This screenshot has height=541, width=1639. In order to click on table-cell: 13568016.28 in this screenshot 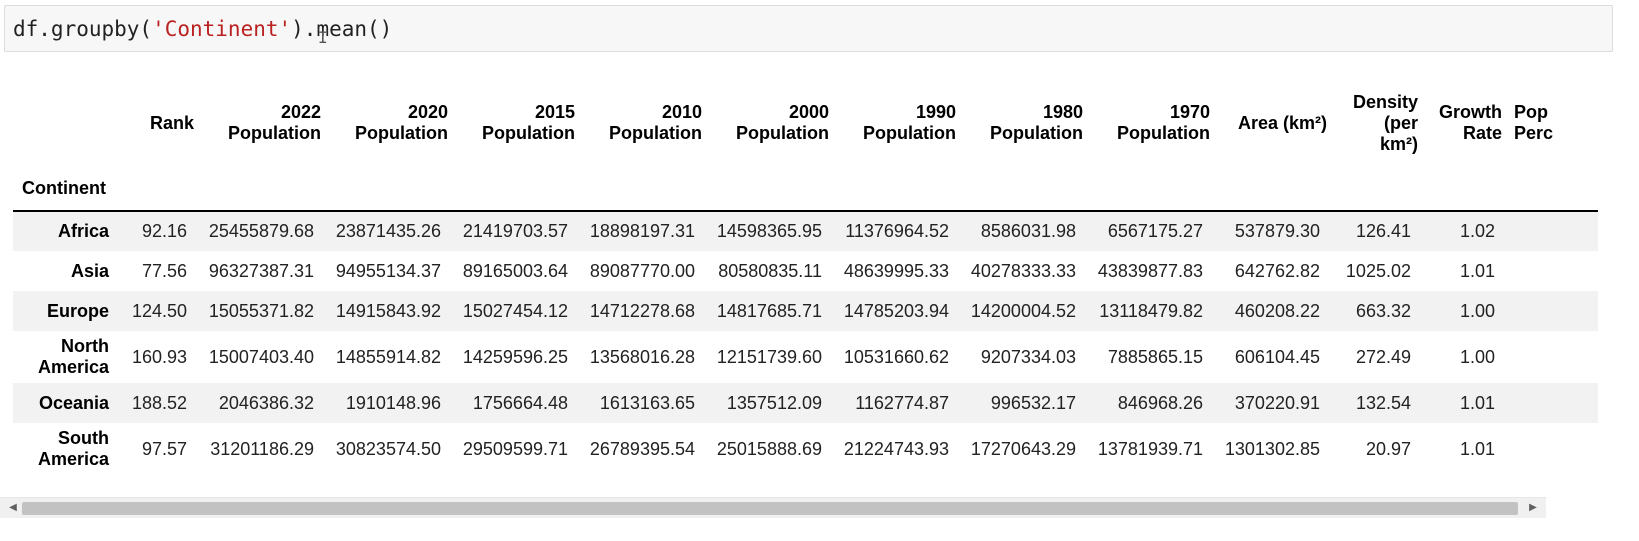, I will do `click(642, 356)`.